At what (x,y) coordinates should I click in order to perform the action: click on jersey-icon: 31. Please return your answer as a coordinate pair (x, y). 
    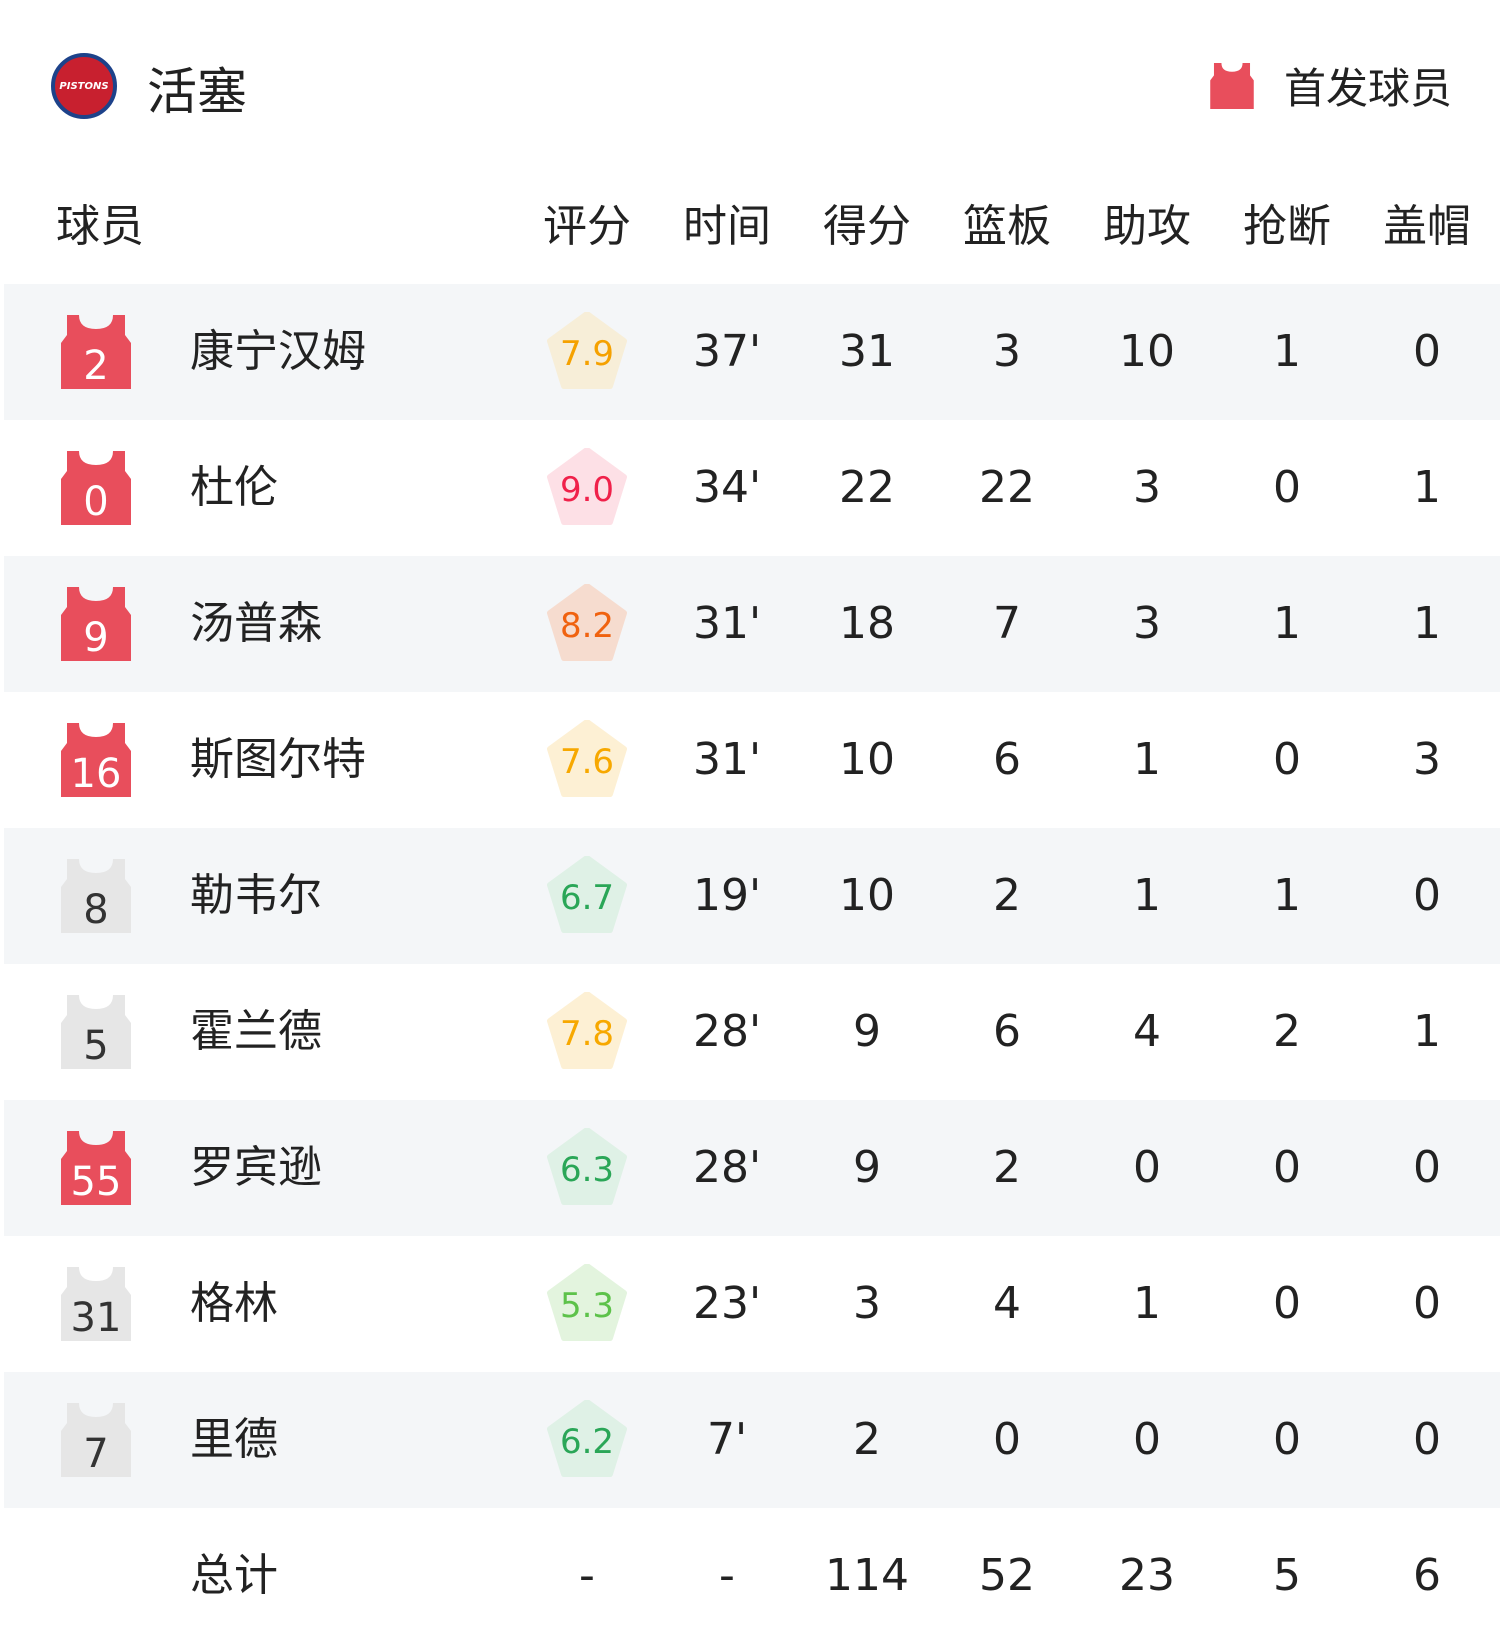
    Looking at the image, I should click on (96, 1304).